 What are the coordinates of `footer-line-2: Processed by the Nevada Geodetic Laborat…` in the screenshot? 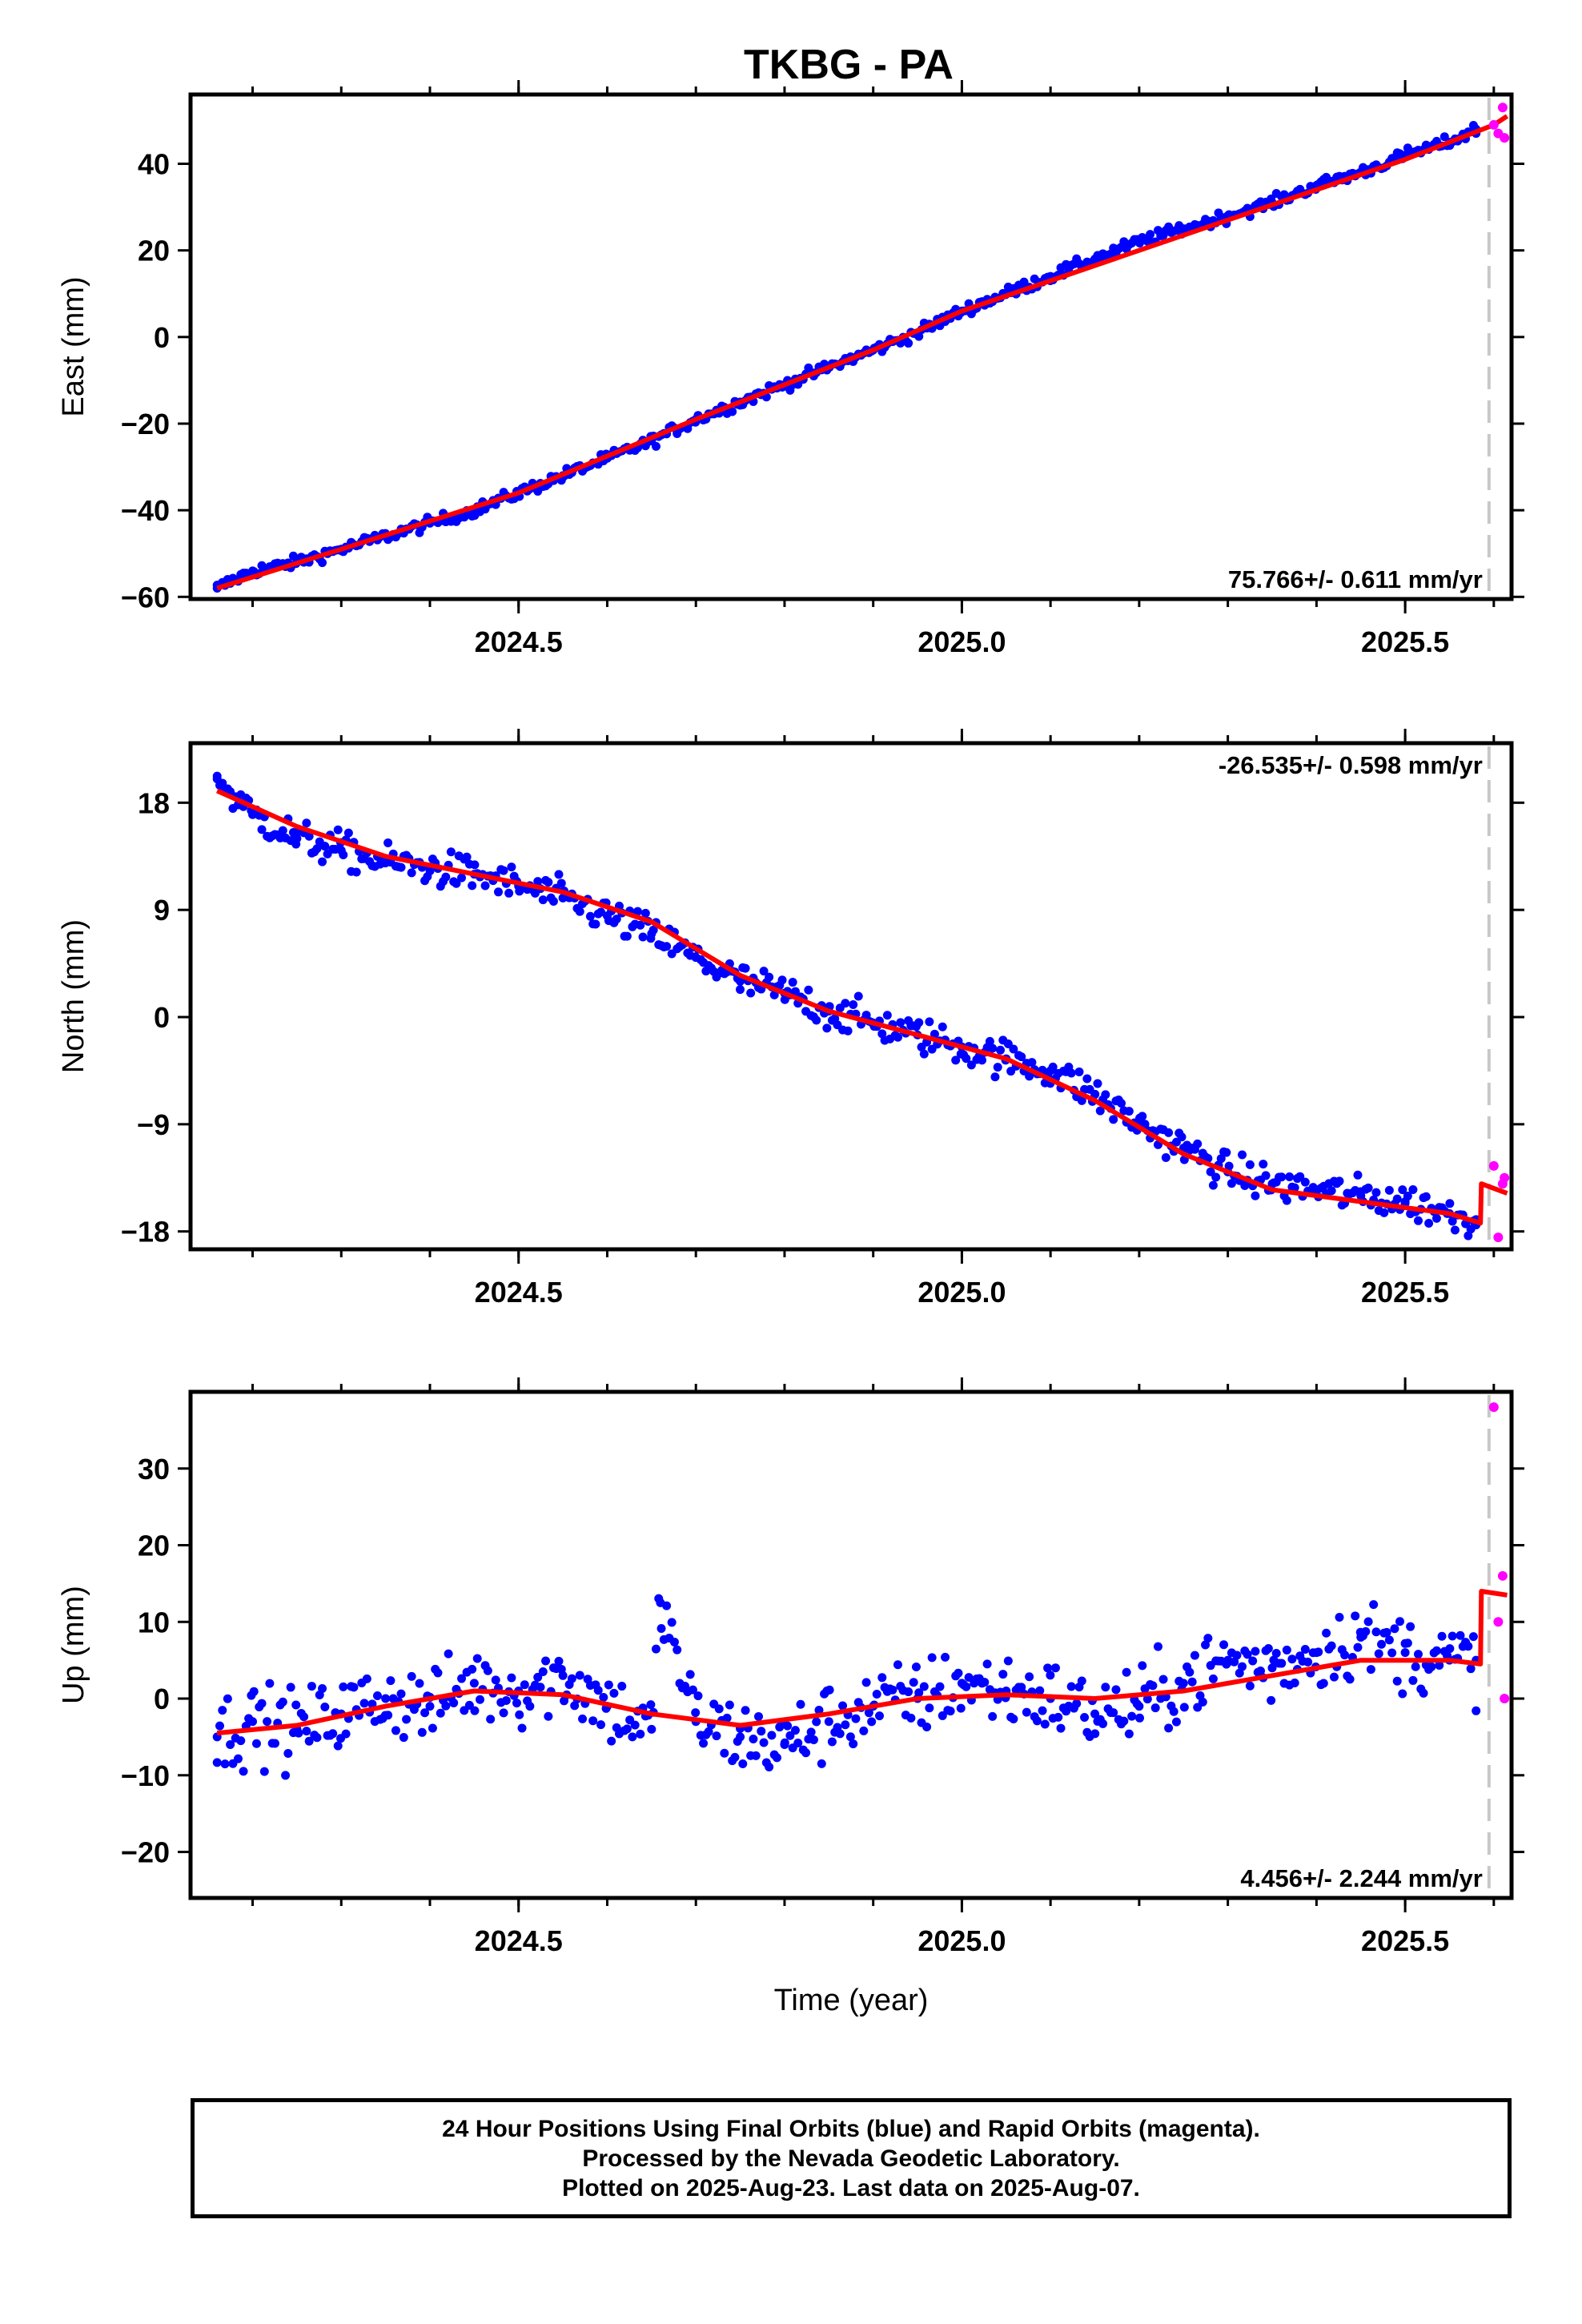 It's located at (851, 2158).